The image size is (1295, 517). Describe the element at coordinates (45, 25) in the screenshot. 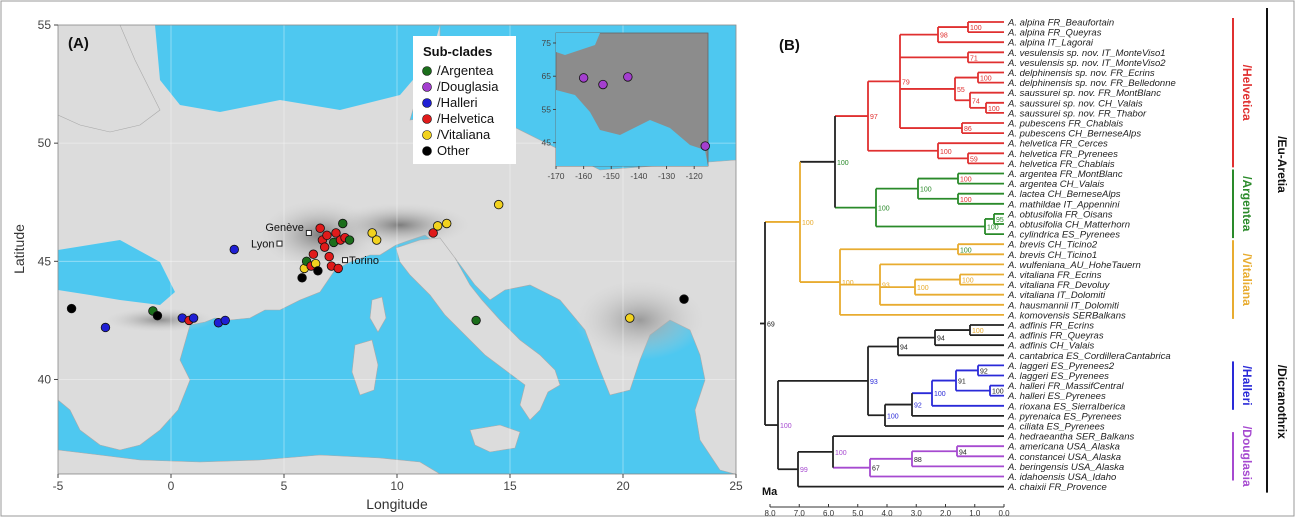

I see `y-tick-label: 55` at that location.